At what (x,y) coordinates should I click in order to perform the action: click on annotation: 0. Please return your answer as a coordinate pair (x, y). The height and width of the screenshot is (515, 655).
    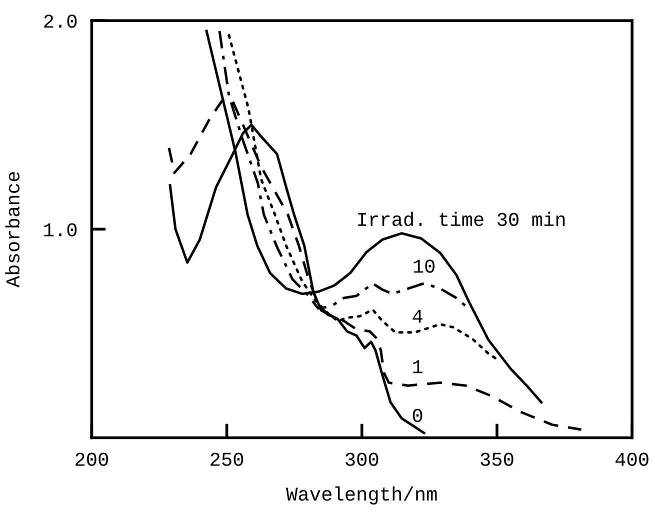
    Looking at the image, I should click on (417, 415).